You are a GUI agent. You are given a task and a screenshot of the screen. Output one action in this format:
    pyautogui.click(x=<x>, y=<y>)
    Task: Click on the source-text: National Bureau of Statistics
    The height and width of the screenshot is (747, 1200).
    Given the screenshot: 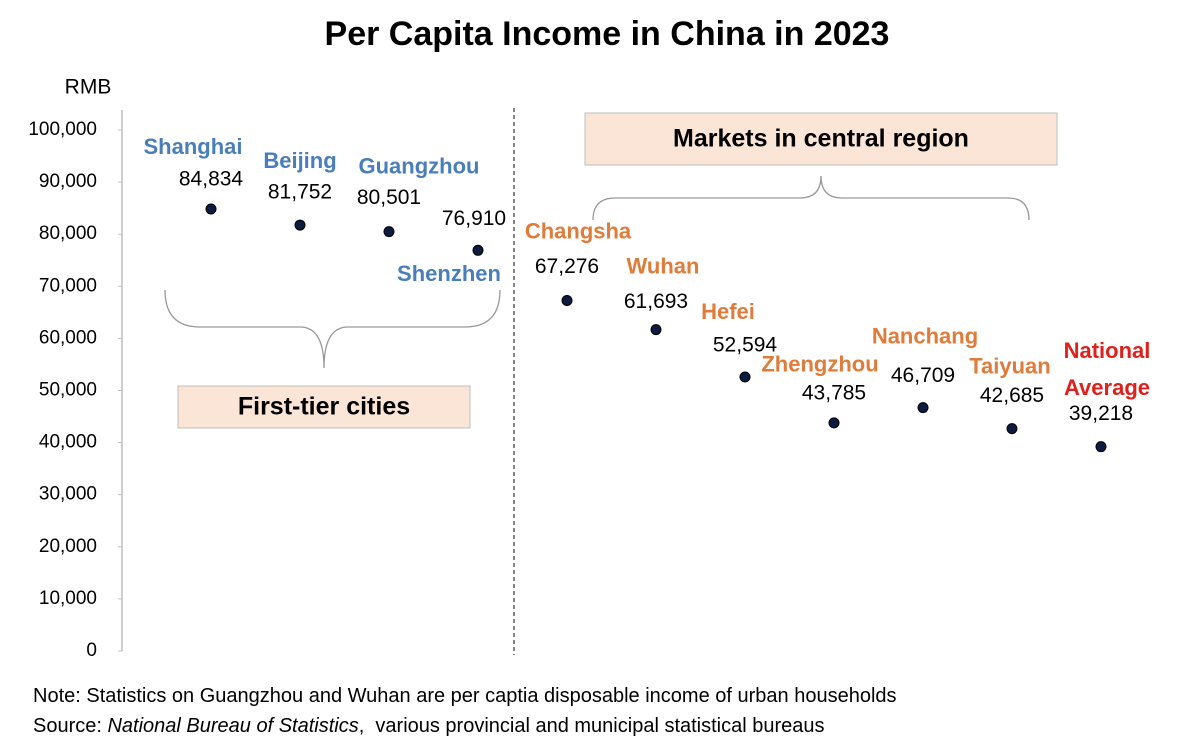 What is the action you would take?
    pyautogui.click(x=233, y=726)
    